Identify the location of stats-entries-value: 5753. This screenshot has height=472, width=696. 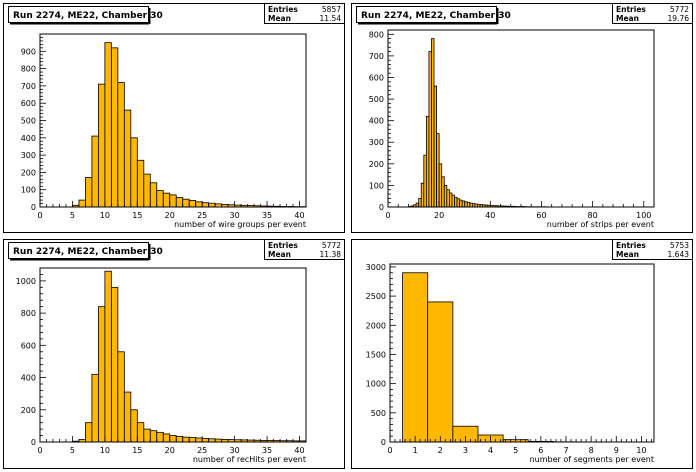
(679, 245).